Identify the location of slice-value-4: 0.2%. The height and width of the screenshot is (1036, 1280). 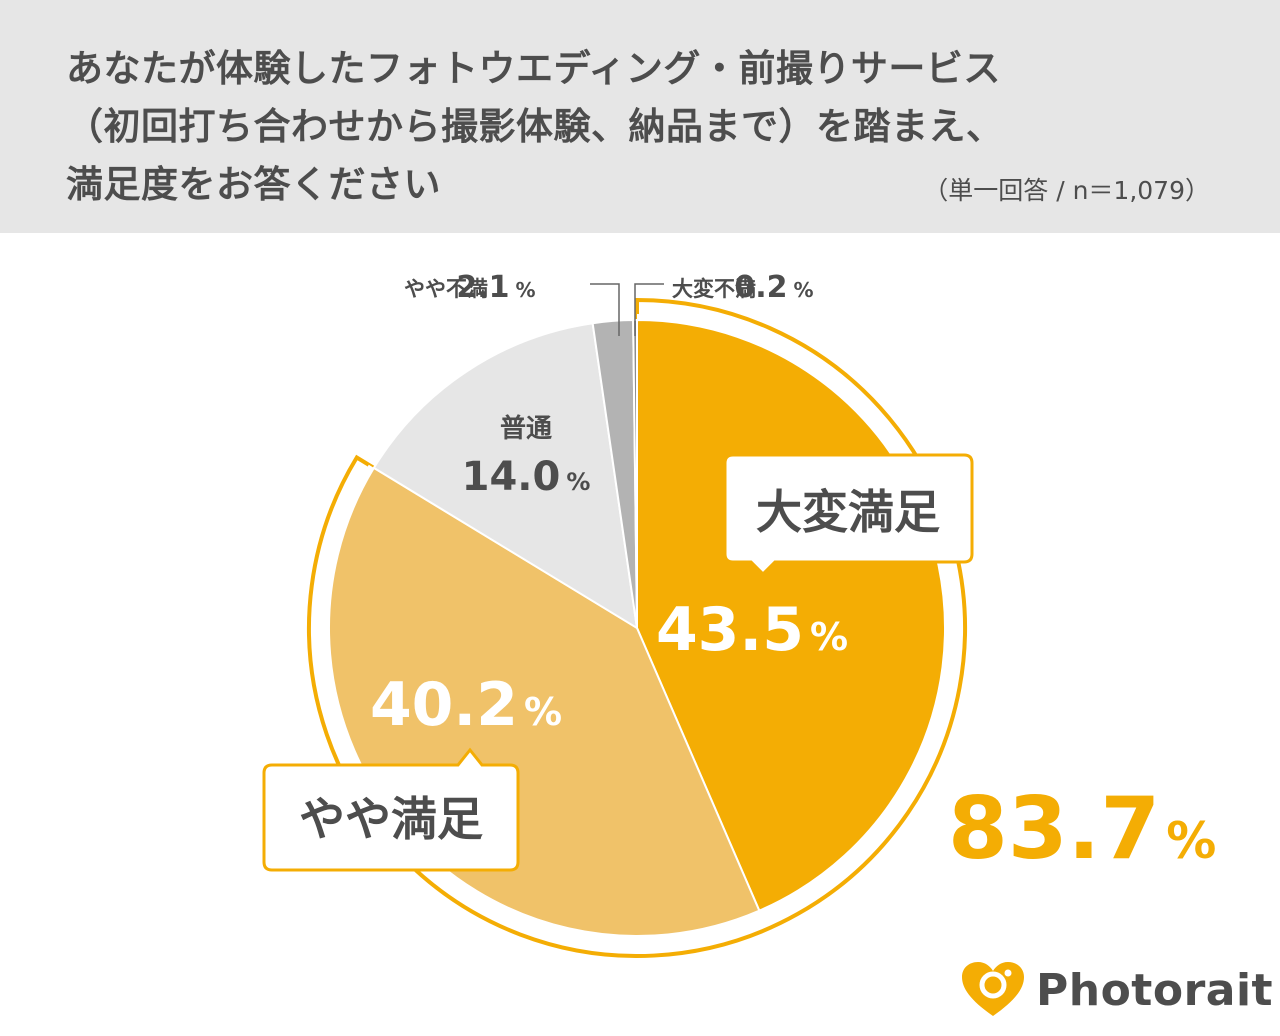
(773, 287).